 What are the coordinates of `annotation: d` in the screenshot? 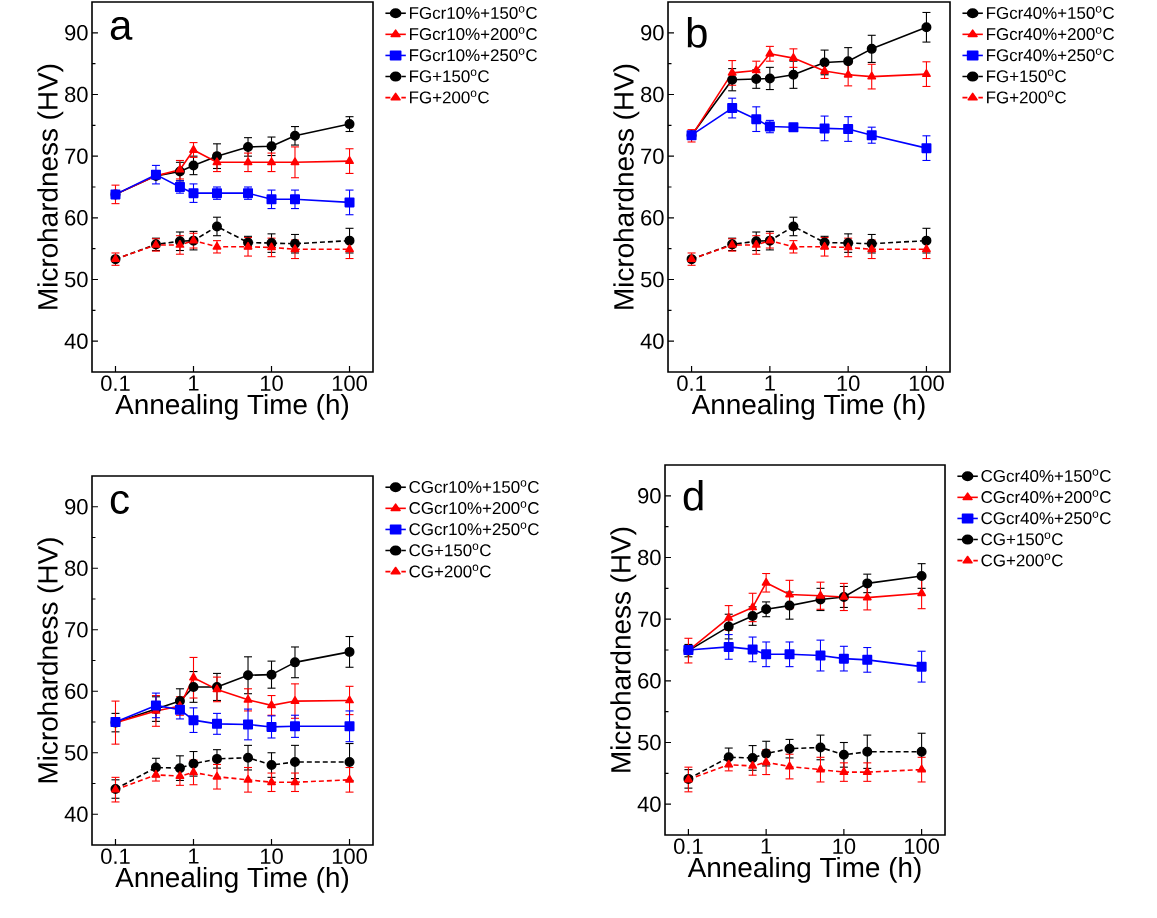 It's located at (693, 495).